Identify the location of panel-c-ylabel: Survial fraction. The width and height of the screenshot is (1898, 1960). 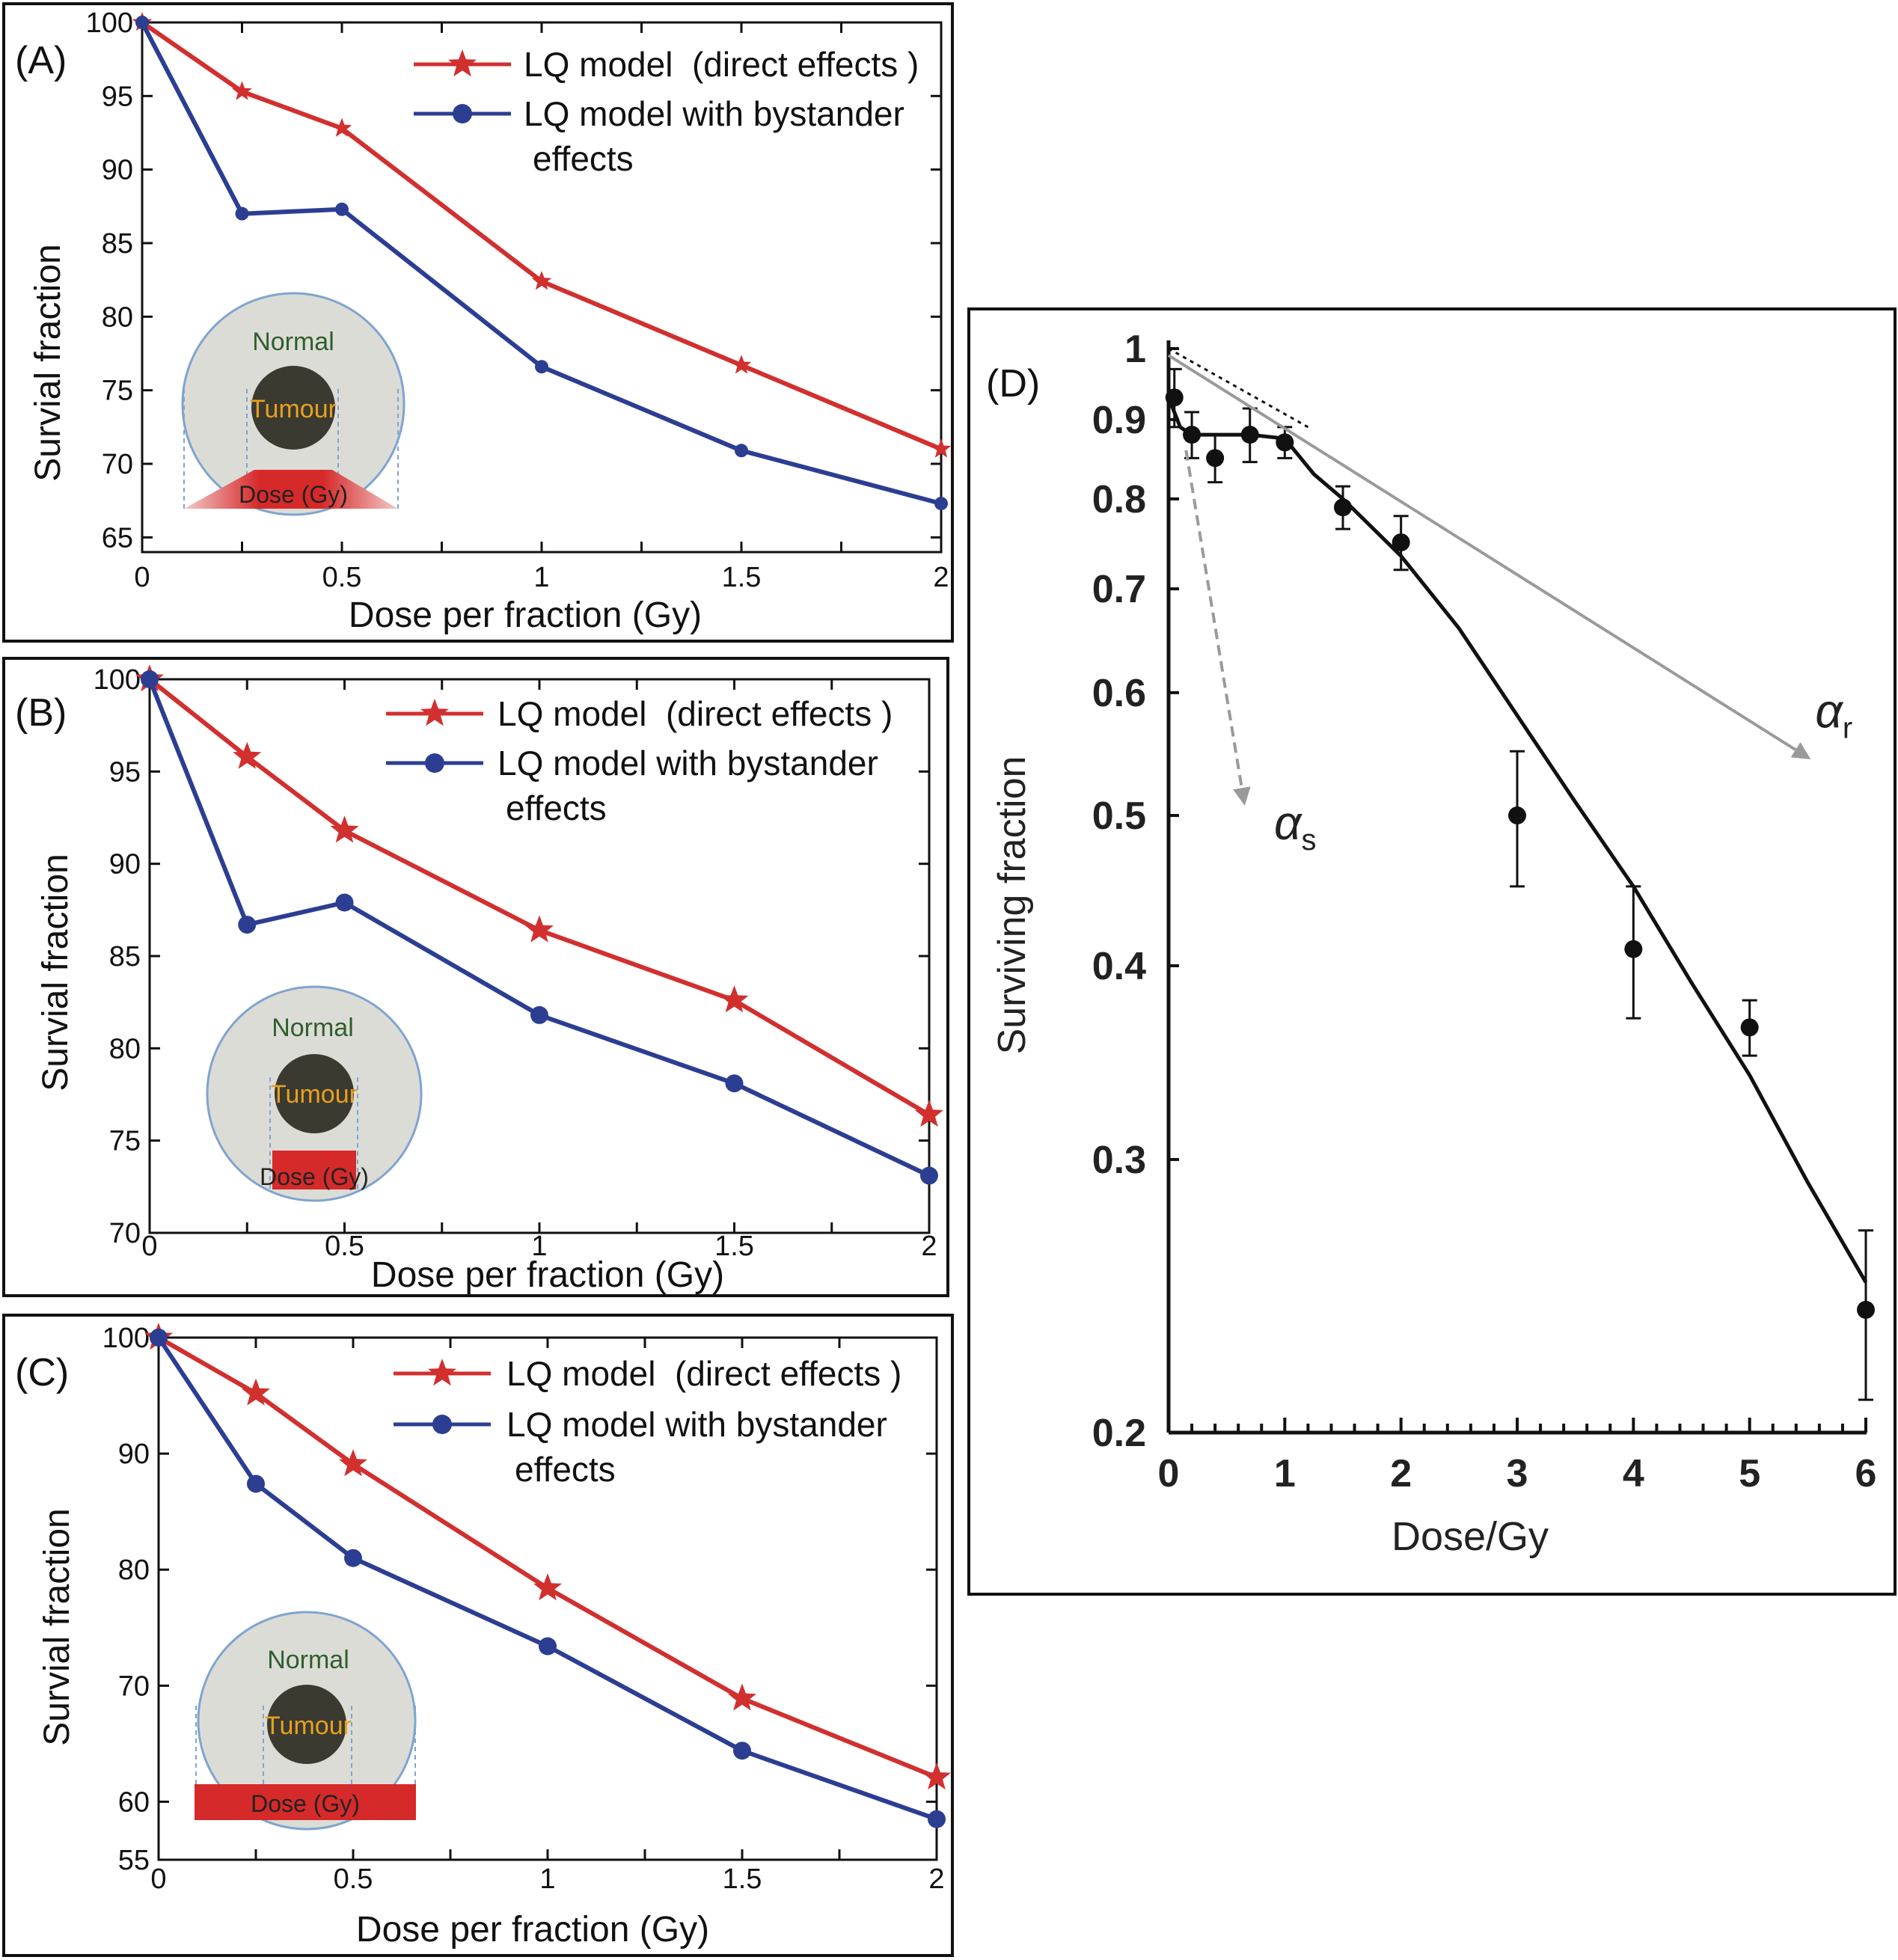
(57, 1626).